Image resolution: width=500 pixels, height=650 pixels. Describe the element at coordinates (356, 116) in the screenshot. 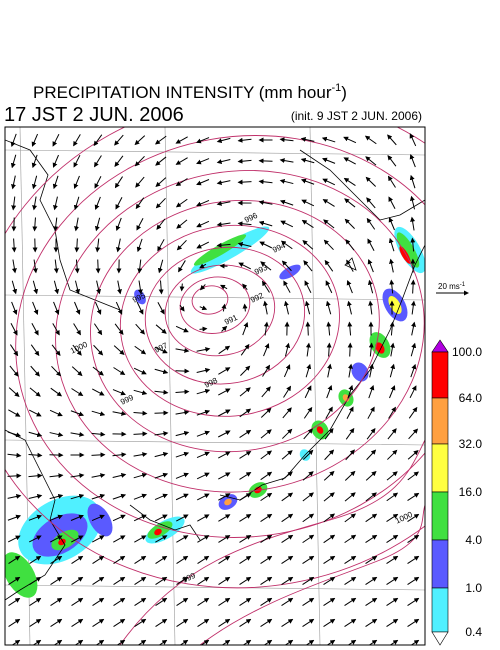

I see `init-time: (init. 9 JST 2 JUN. 2006)` at that location.